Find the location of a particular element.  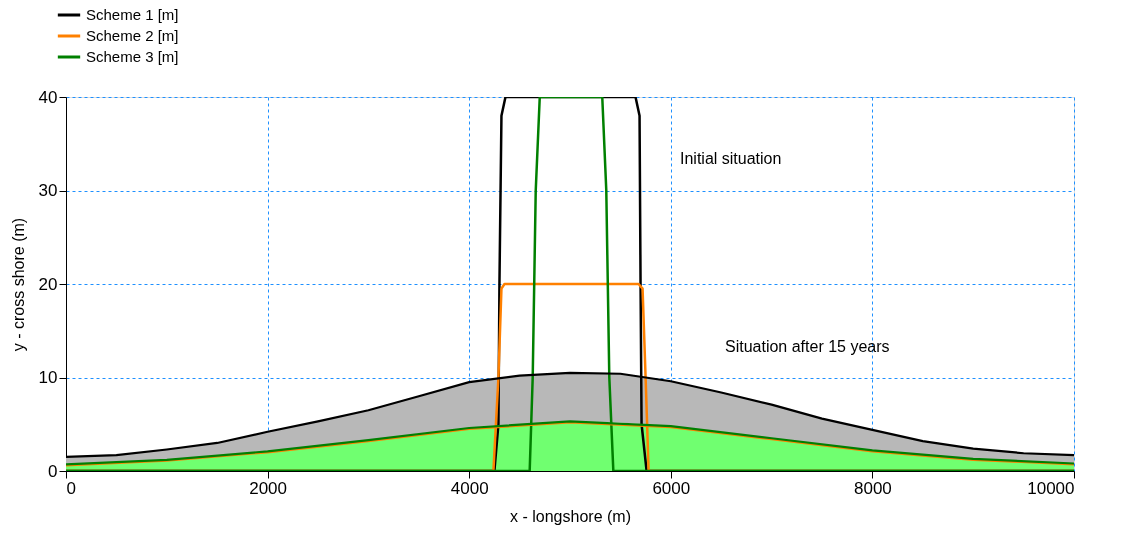

annotation: Situation after 15 years is located at coordinates (807, 346).